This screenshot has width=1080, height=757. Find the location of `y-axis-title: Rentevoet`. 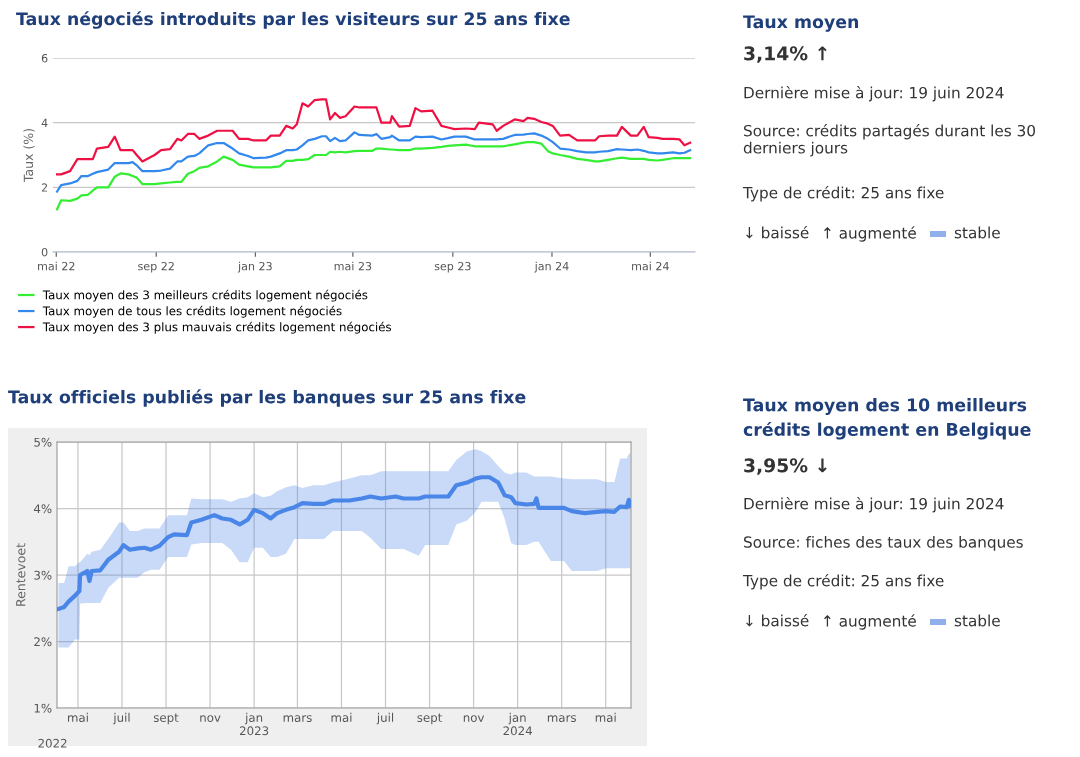

y-axis-title: Rentevoet is located at coordinates (21, 574).